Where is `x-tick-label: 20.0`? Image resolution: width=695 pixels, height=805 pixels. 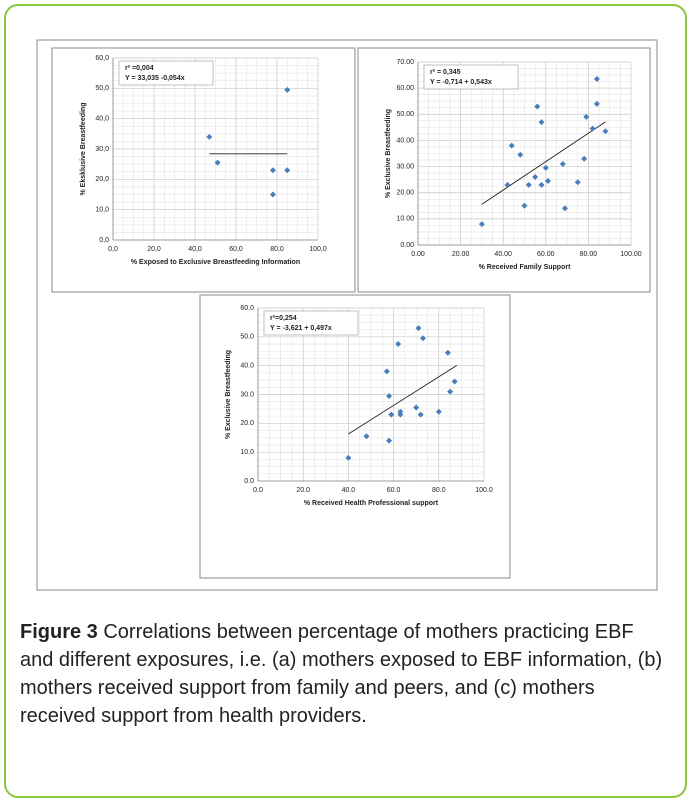 x-tick-label: 20.0 is located at coordinates (303, 490).